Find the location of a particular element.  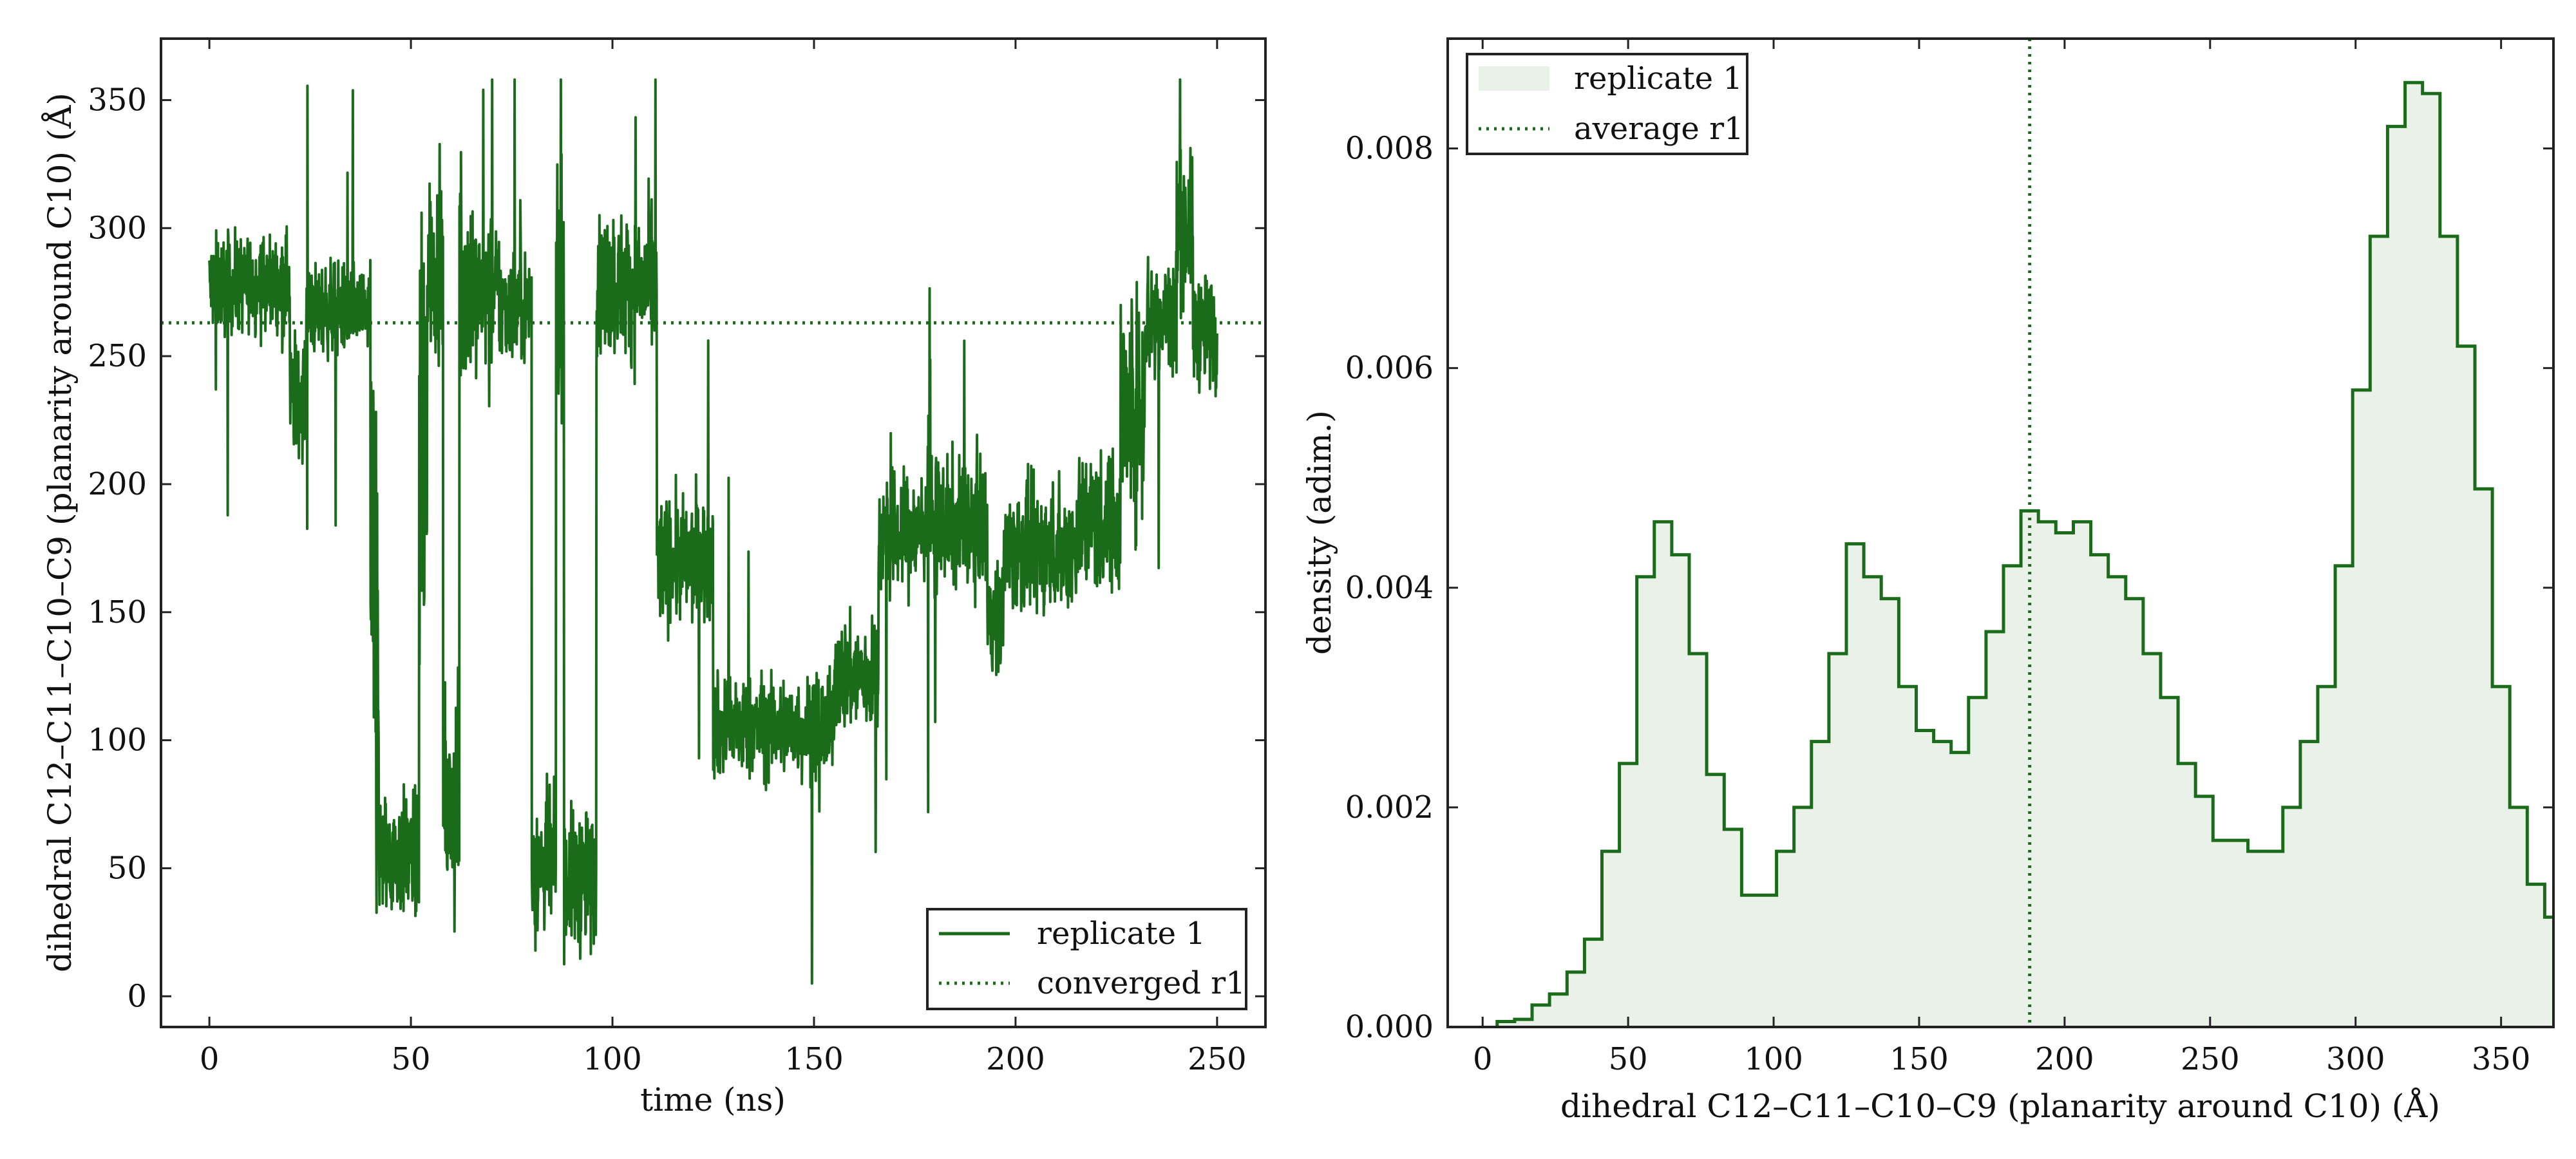

y-tick-label: 100 is located at coordinates (117, 740).